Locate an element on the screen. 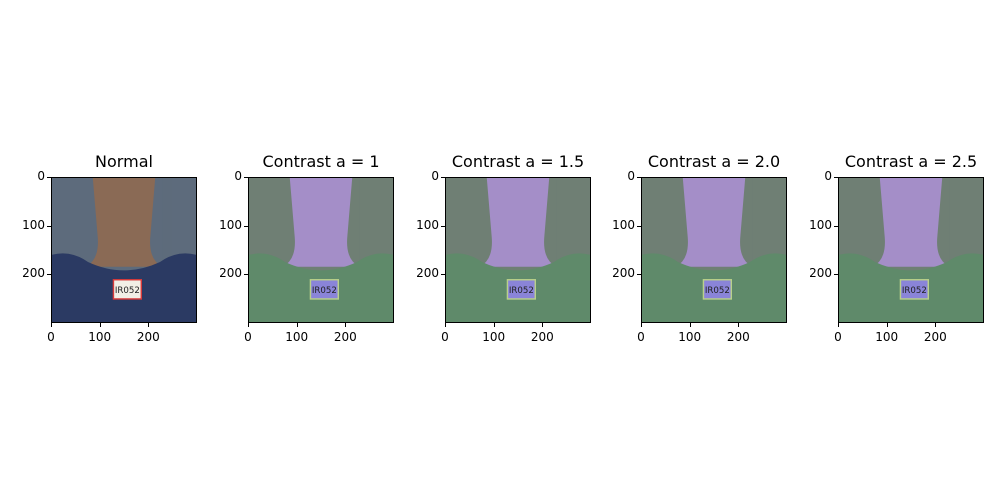  panel-title: Contrast a = 1 is located at coordinates (321, 161).